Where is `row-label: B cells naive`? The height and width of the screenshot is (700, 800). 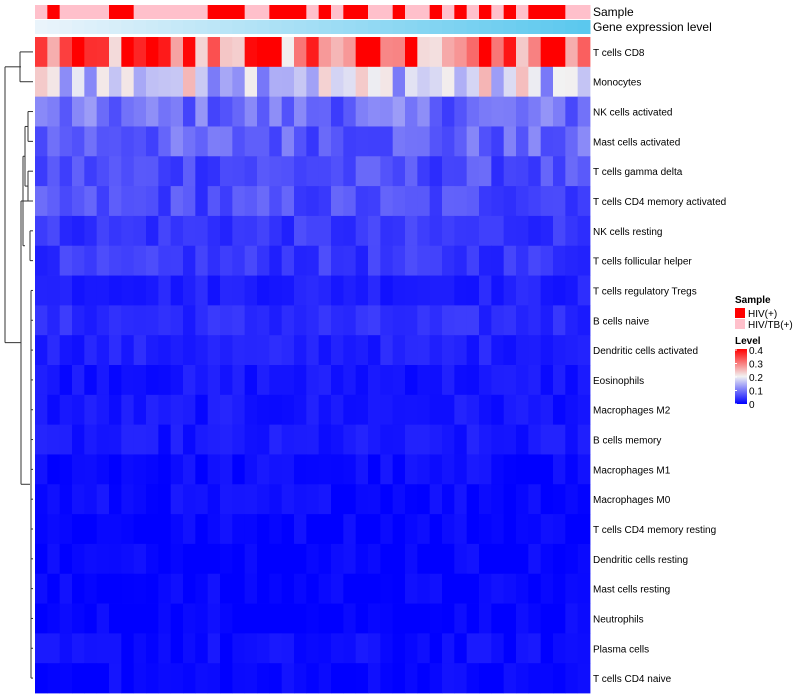
row-label: B cells naive is located at coordinates (621, 321).